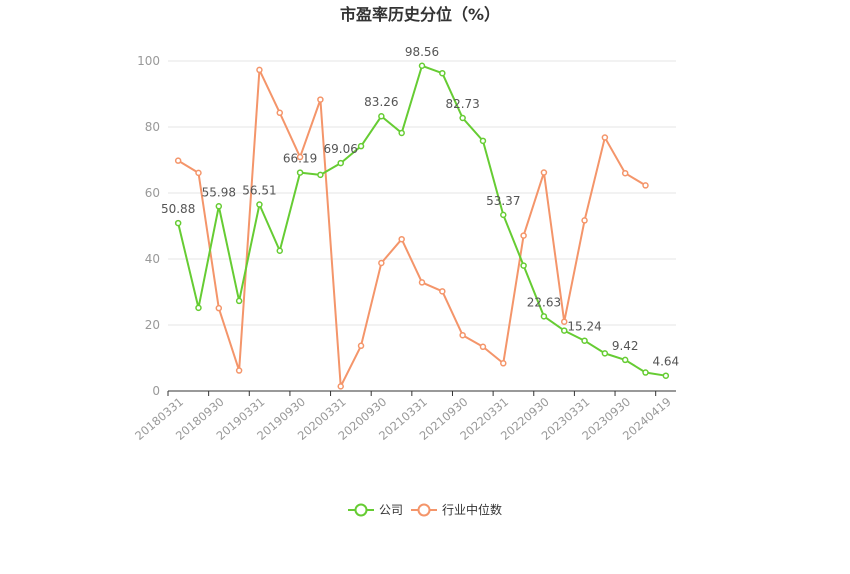  Describe the element at coordinates (152, 325) in the screenshot. I see `y-tick-label: 20` at that location.